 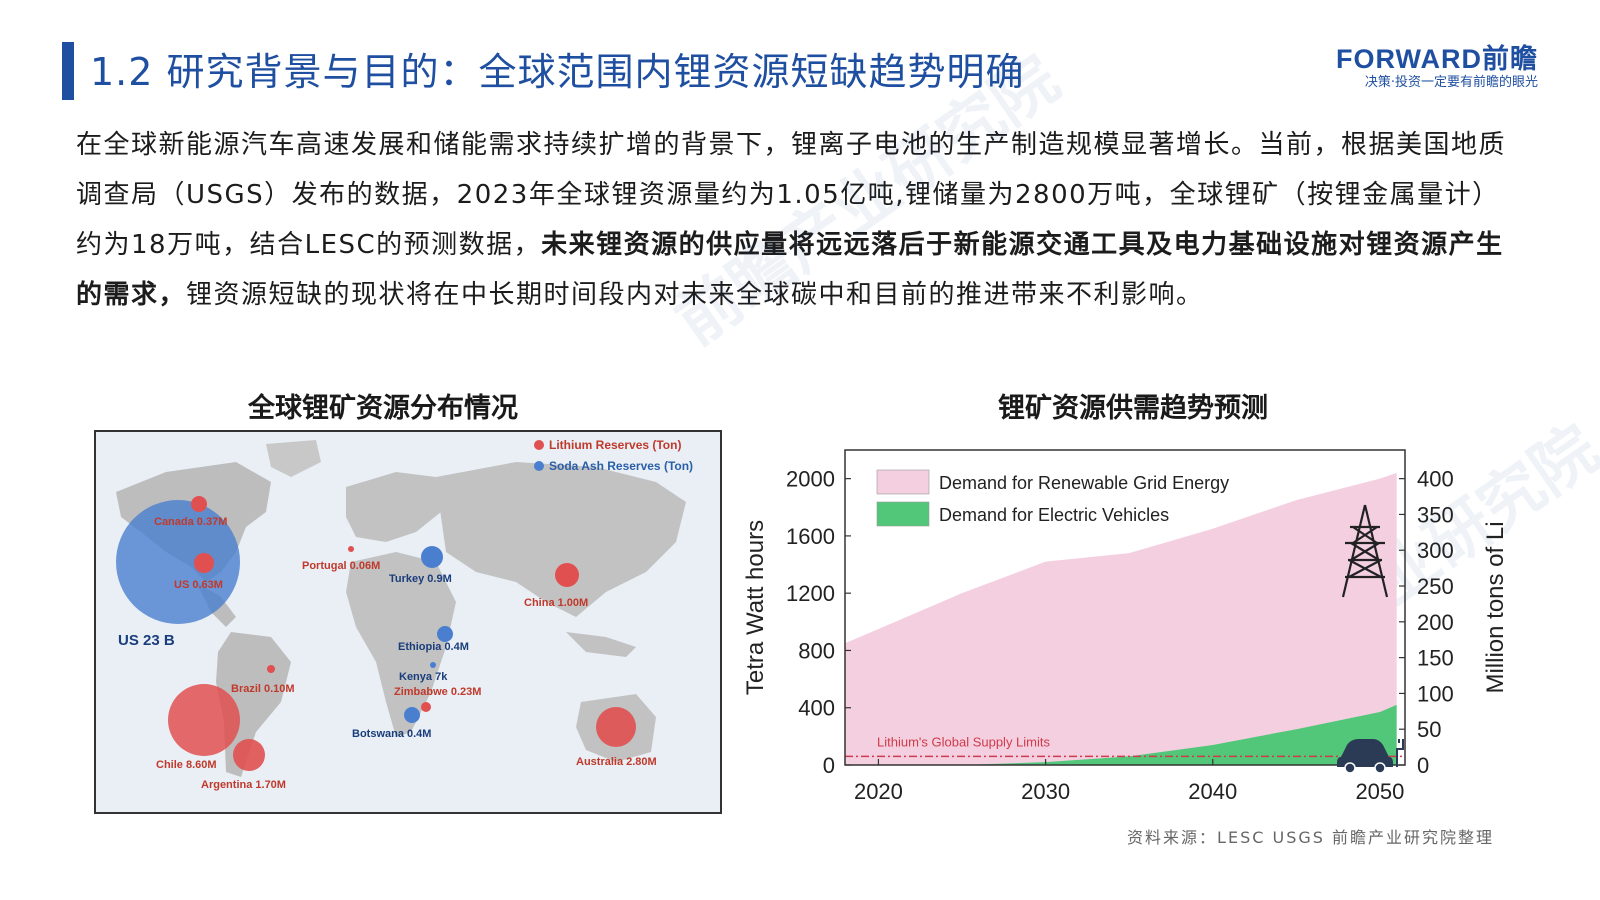 What do you see at coordinates (1423, 765) in the screenshot?
I see `y2tick-label: 0` at bounding box center [1423, 765].